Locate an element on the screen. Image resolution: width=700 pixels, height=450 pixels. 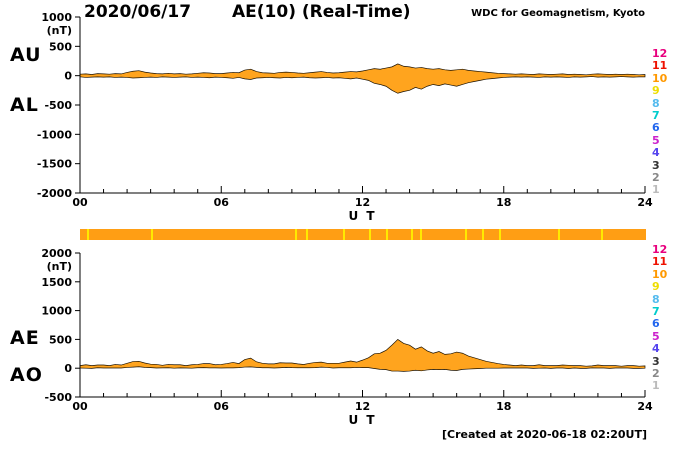
station-legend-bottom: 12 11 10 9 8 7 6 5 4 3 2 1 is located at coordinates (664, 318).